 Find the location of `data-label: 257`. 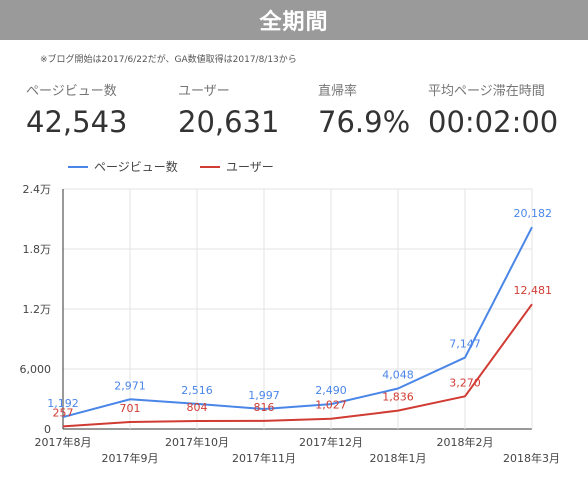

data-label: 257 is located at coordinates (63, 412).